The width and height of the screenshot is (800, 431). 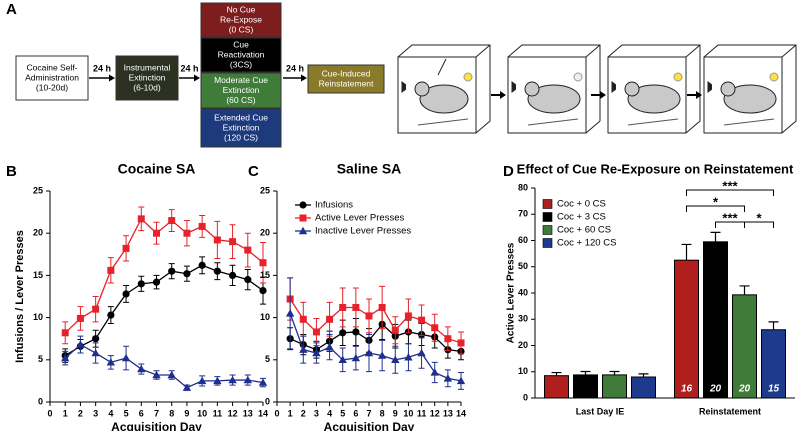 What do you see at coordinates (687, 389) in the screenshot?
I see `sample-size: 16` at bounding box center [687, 389].